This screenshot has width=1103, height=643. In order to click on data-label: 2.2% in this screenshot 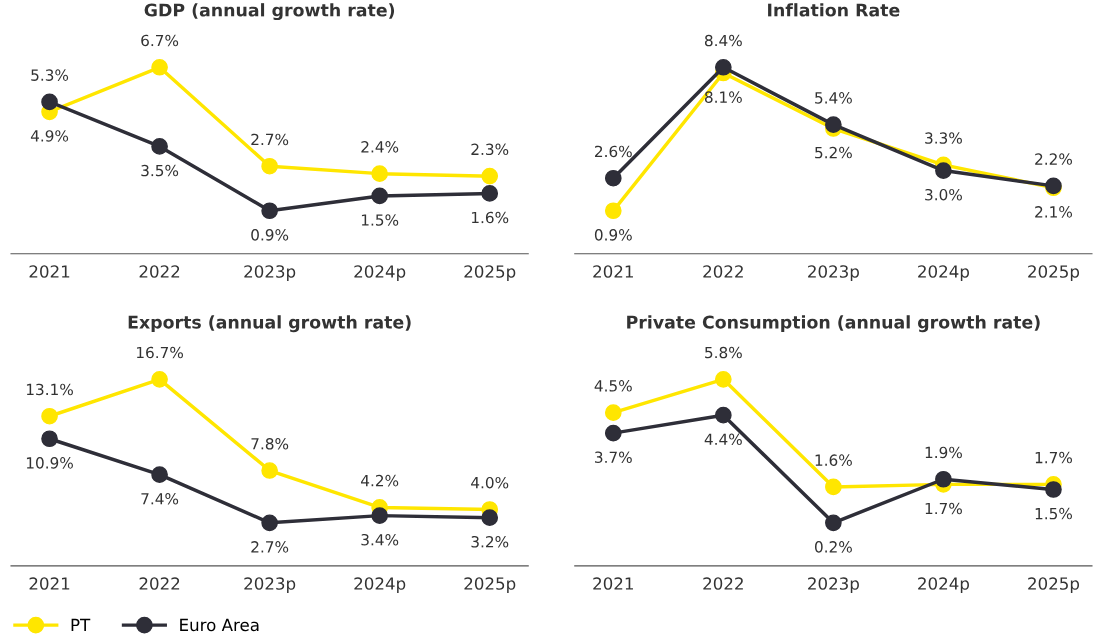, I will do `click(1054, 159)`.